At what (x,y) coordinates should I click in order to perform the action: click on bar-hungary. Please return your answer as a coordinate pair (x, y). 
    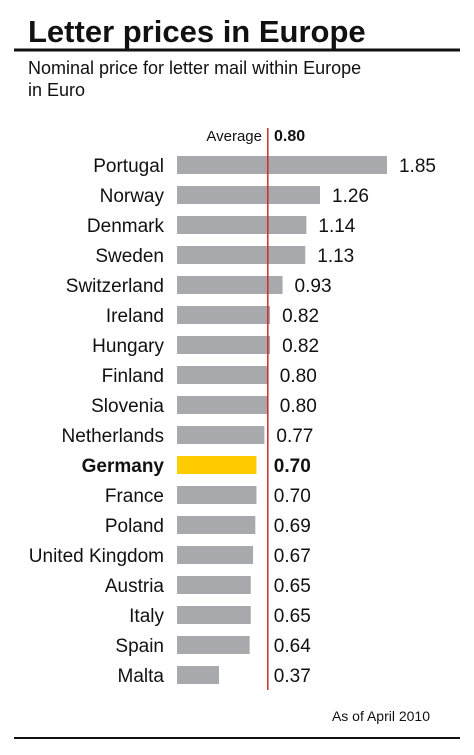
    Looking at the image, I should click on (224, 345).